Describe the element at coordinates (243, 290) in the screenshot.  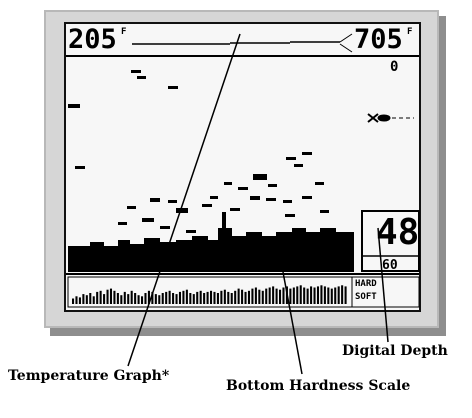
I see `bottom-hardness-panel` at that location.